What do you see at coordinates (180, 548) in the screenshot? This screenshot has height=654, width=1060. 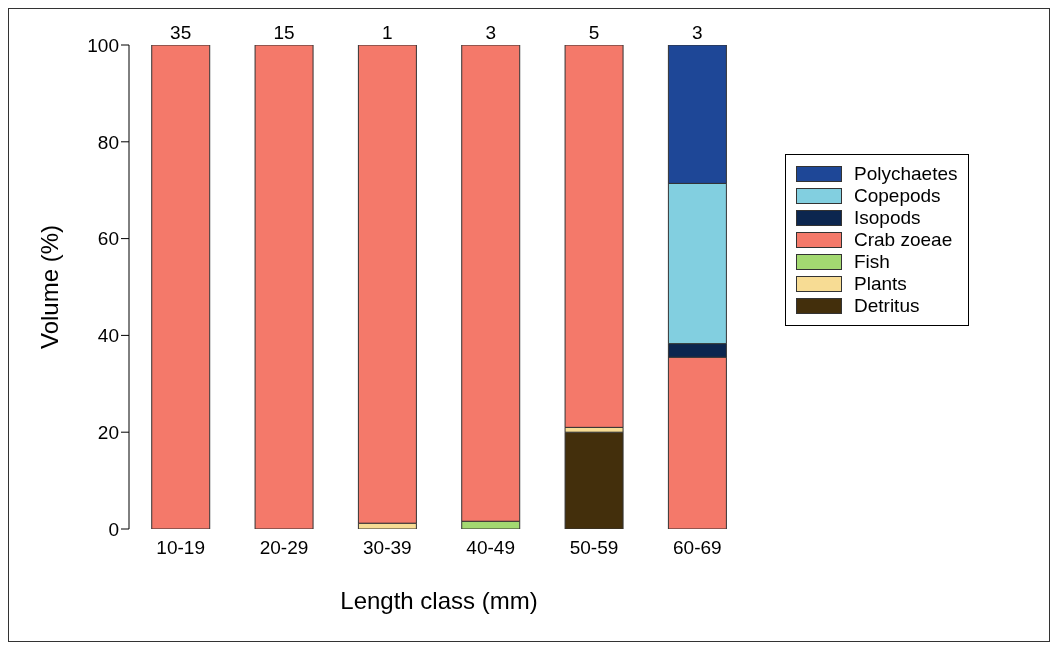 I see `x-tick-label: 10-19` at bounding box center [180, 548].